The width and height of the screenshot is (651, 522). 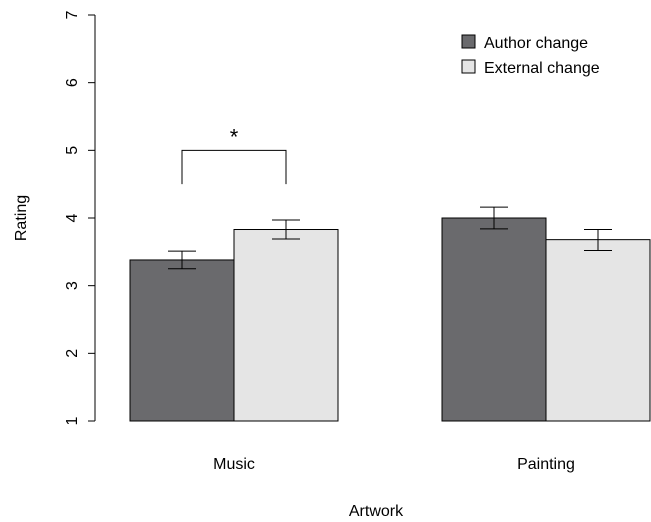 What do you see at coordinates (598, 330) in the screenshot?
I see `bar-painting-external` at bounding box center [598, 330].